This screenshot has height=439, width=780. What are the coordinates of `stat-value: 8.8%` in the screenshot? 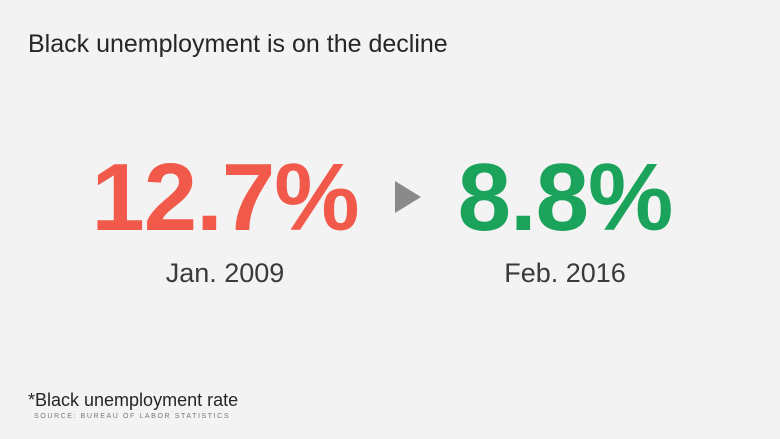 It's located at (565, 197).